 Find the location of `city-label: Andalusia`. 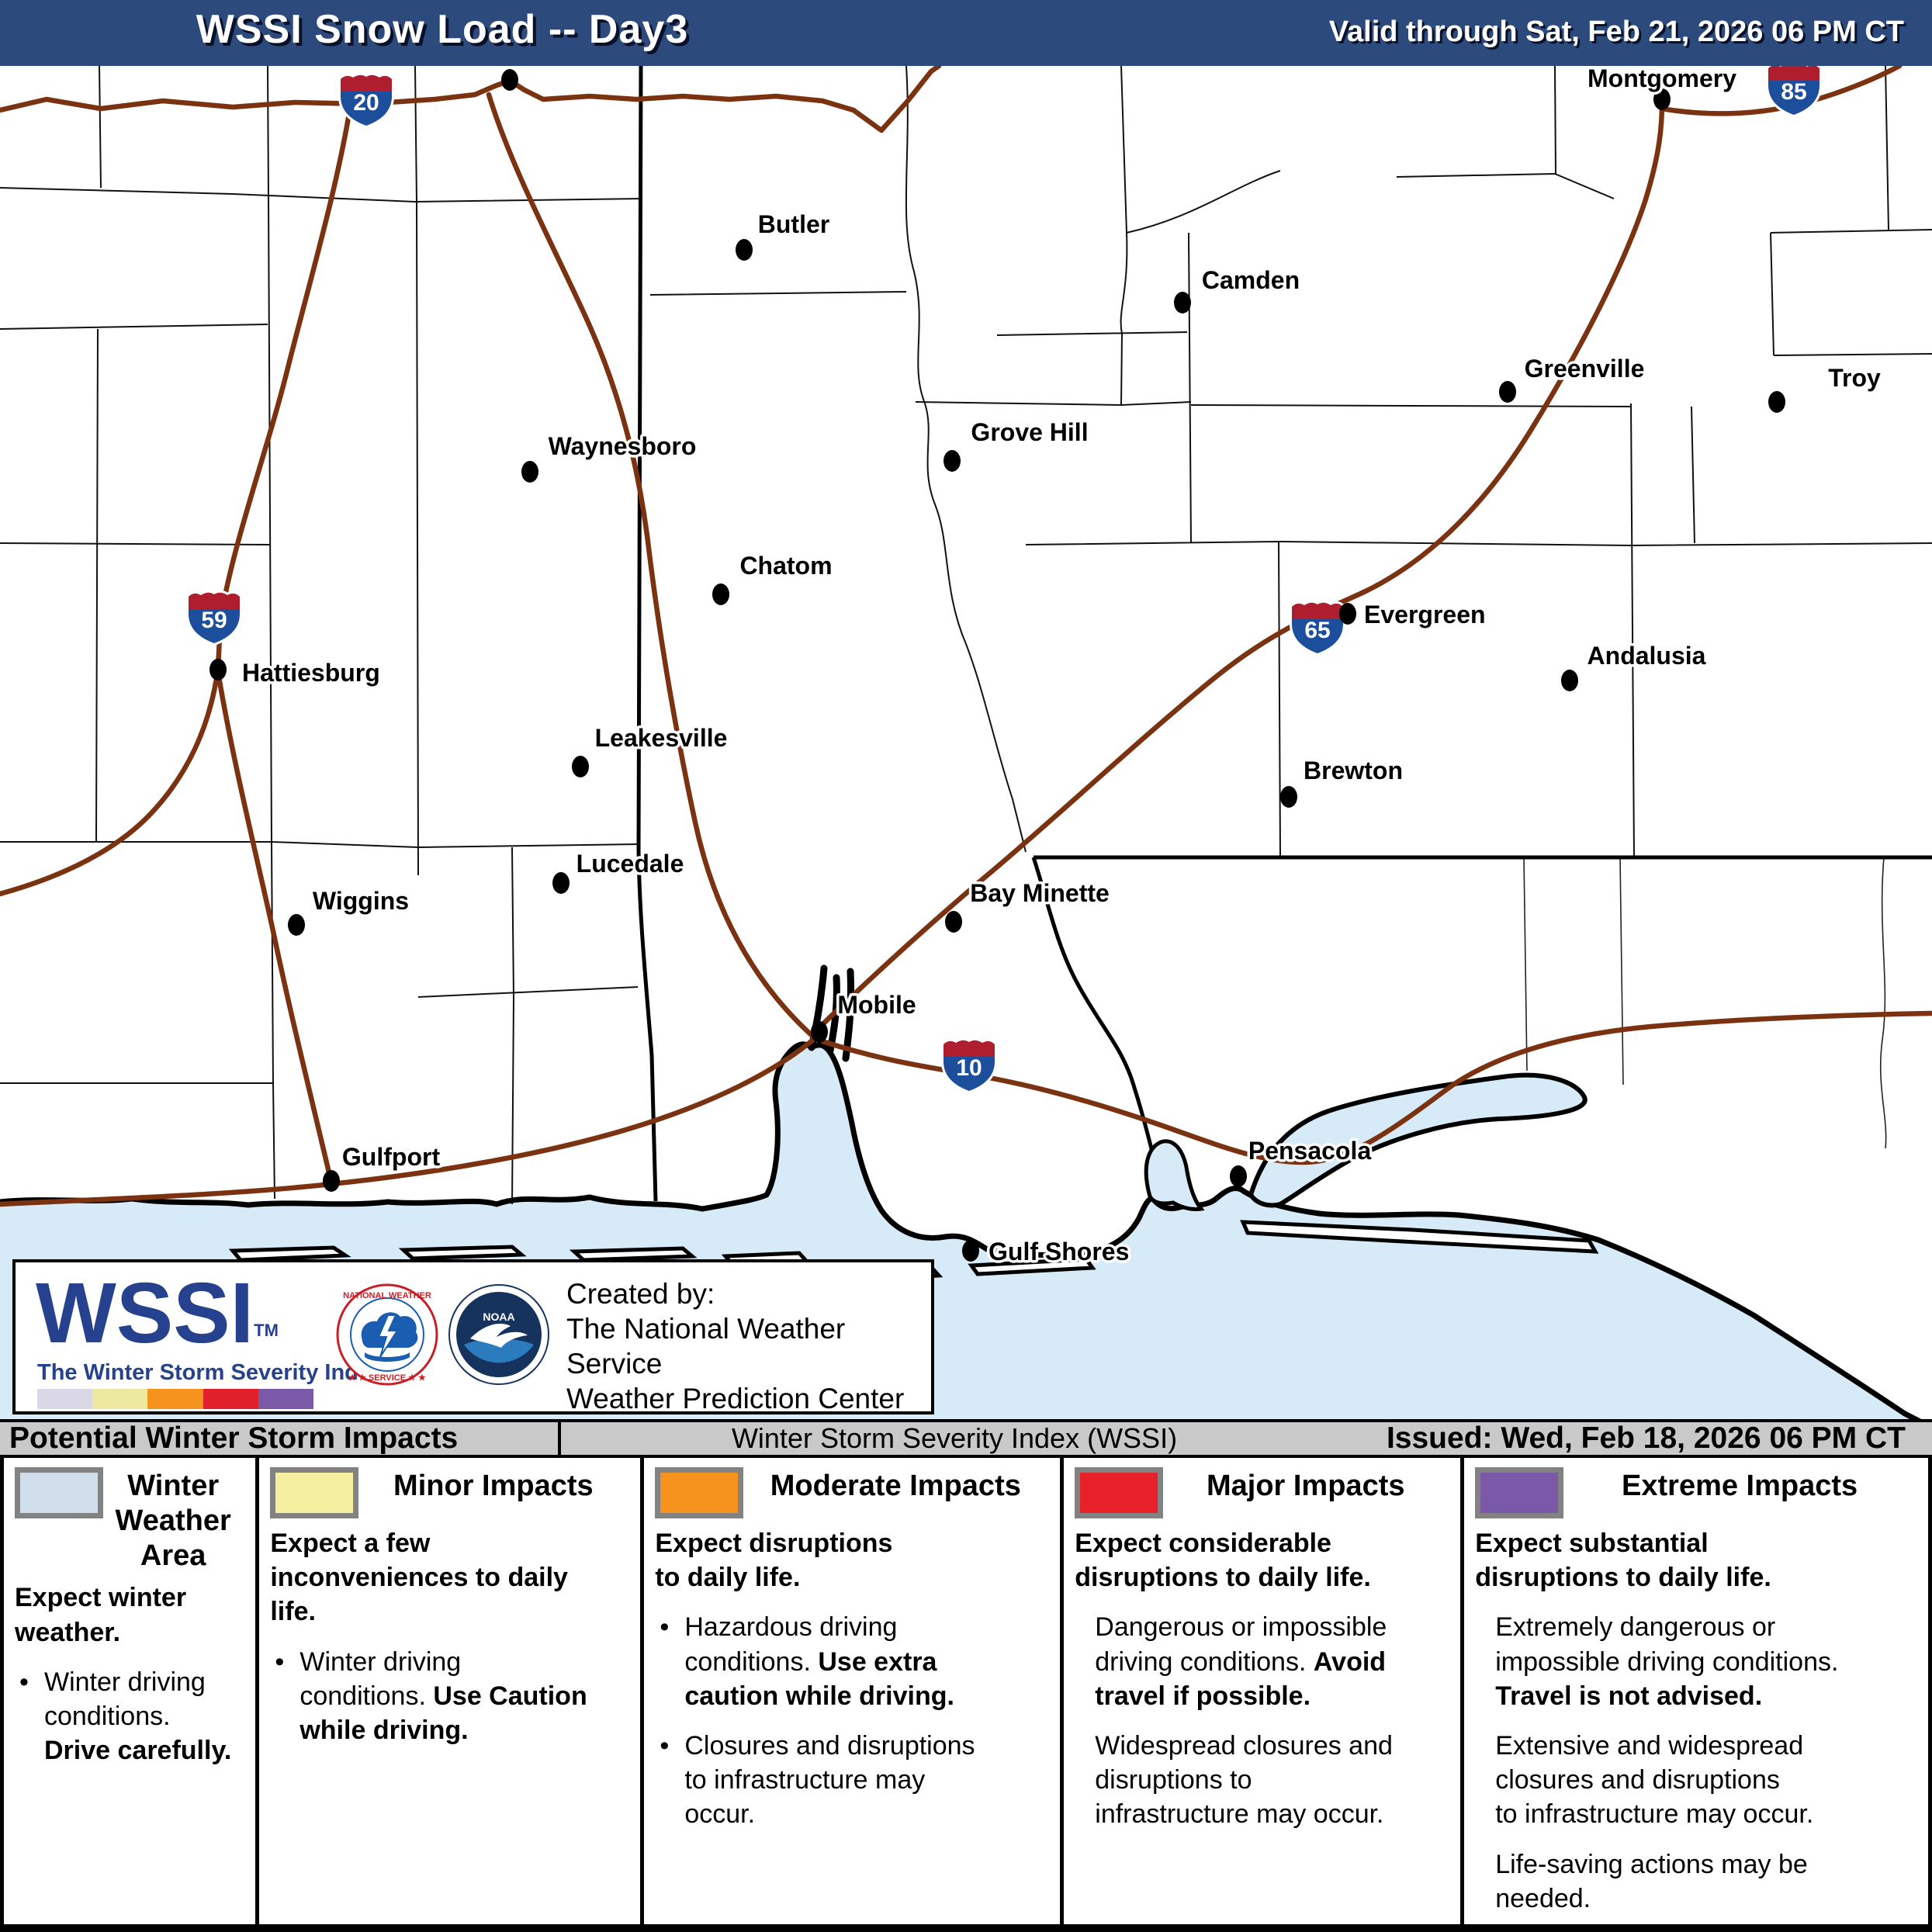

city-label: Andalusia is located at coordinates (1646, 656).